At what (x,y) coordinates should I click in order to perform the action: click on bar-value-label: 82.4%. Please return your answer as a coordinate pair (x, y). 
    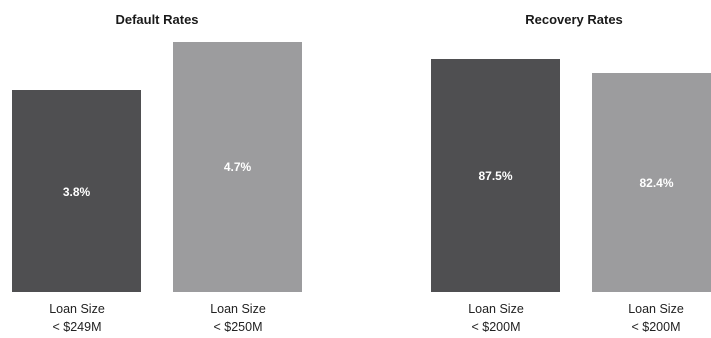
    Looking at the image, I should click on (656, 183).